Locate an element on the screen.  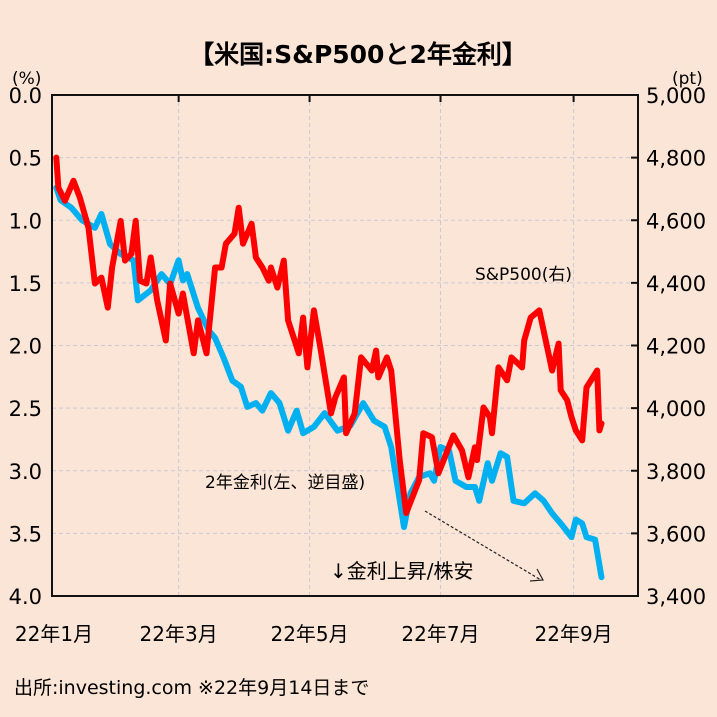
sp500-series-label: S&P500(右) is located at coordinates (523, 275).